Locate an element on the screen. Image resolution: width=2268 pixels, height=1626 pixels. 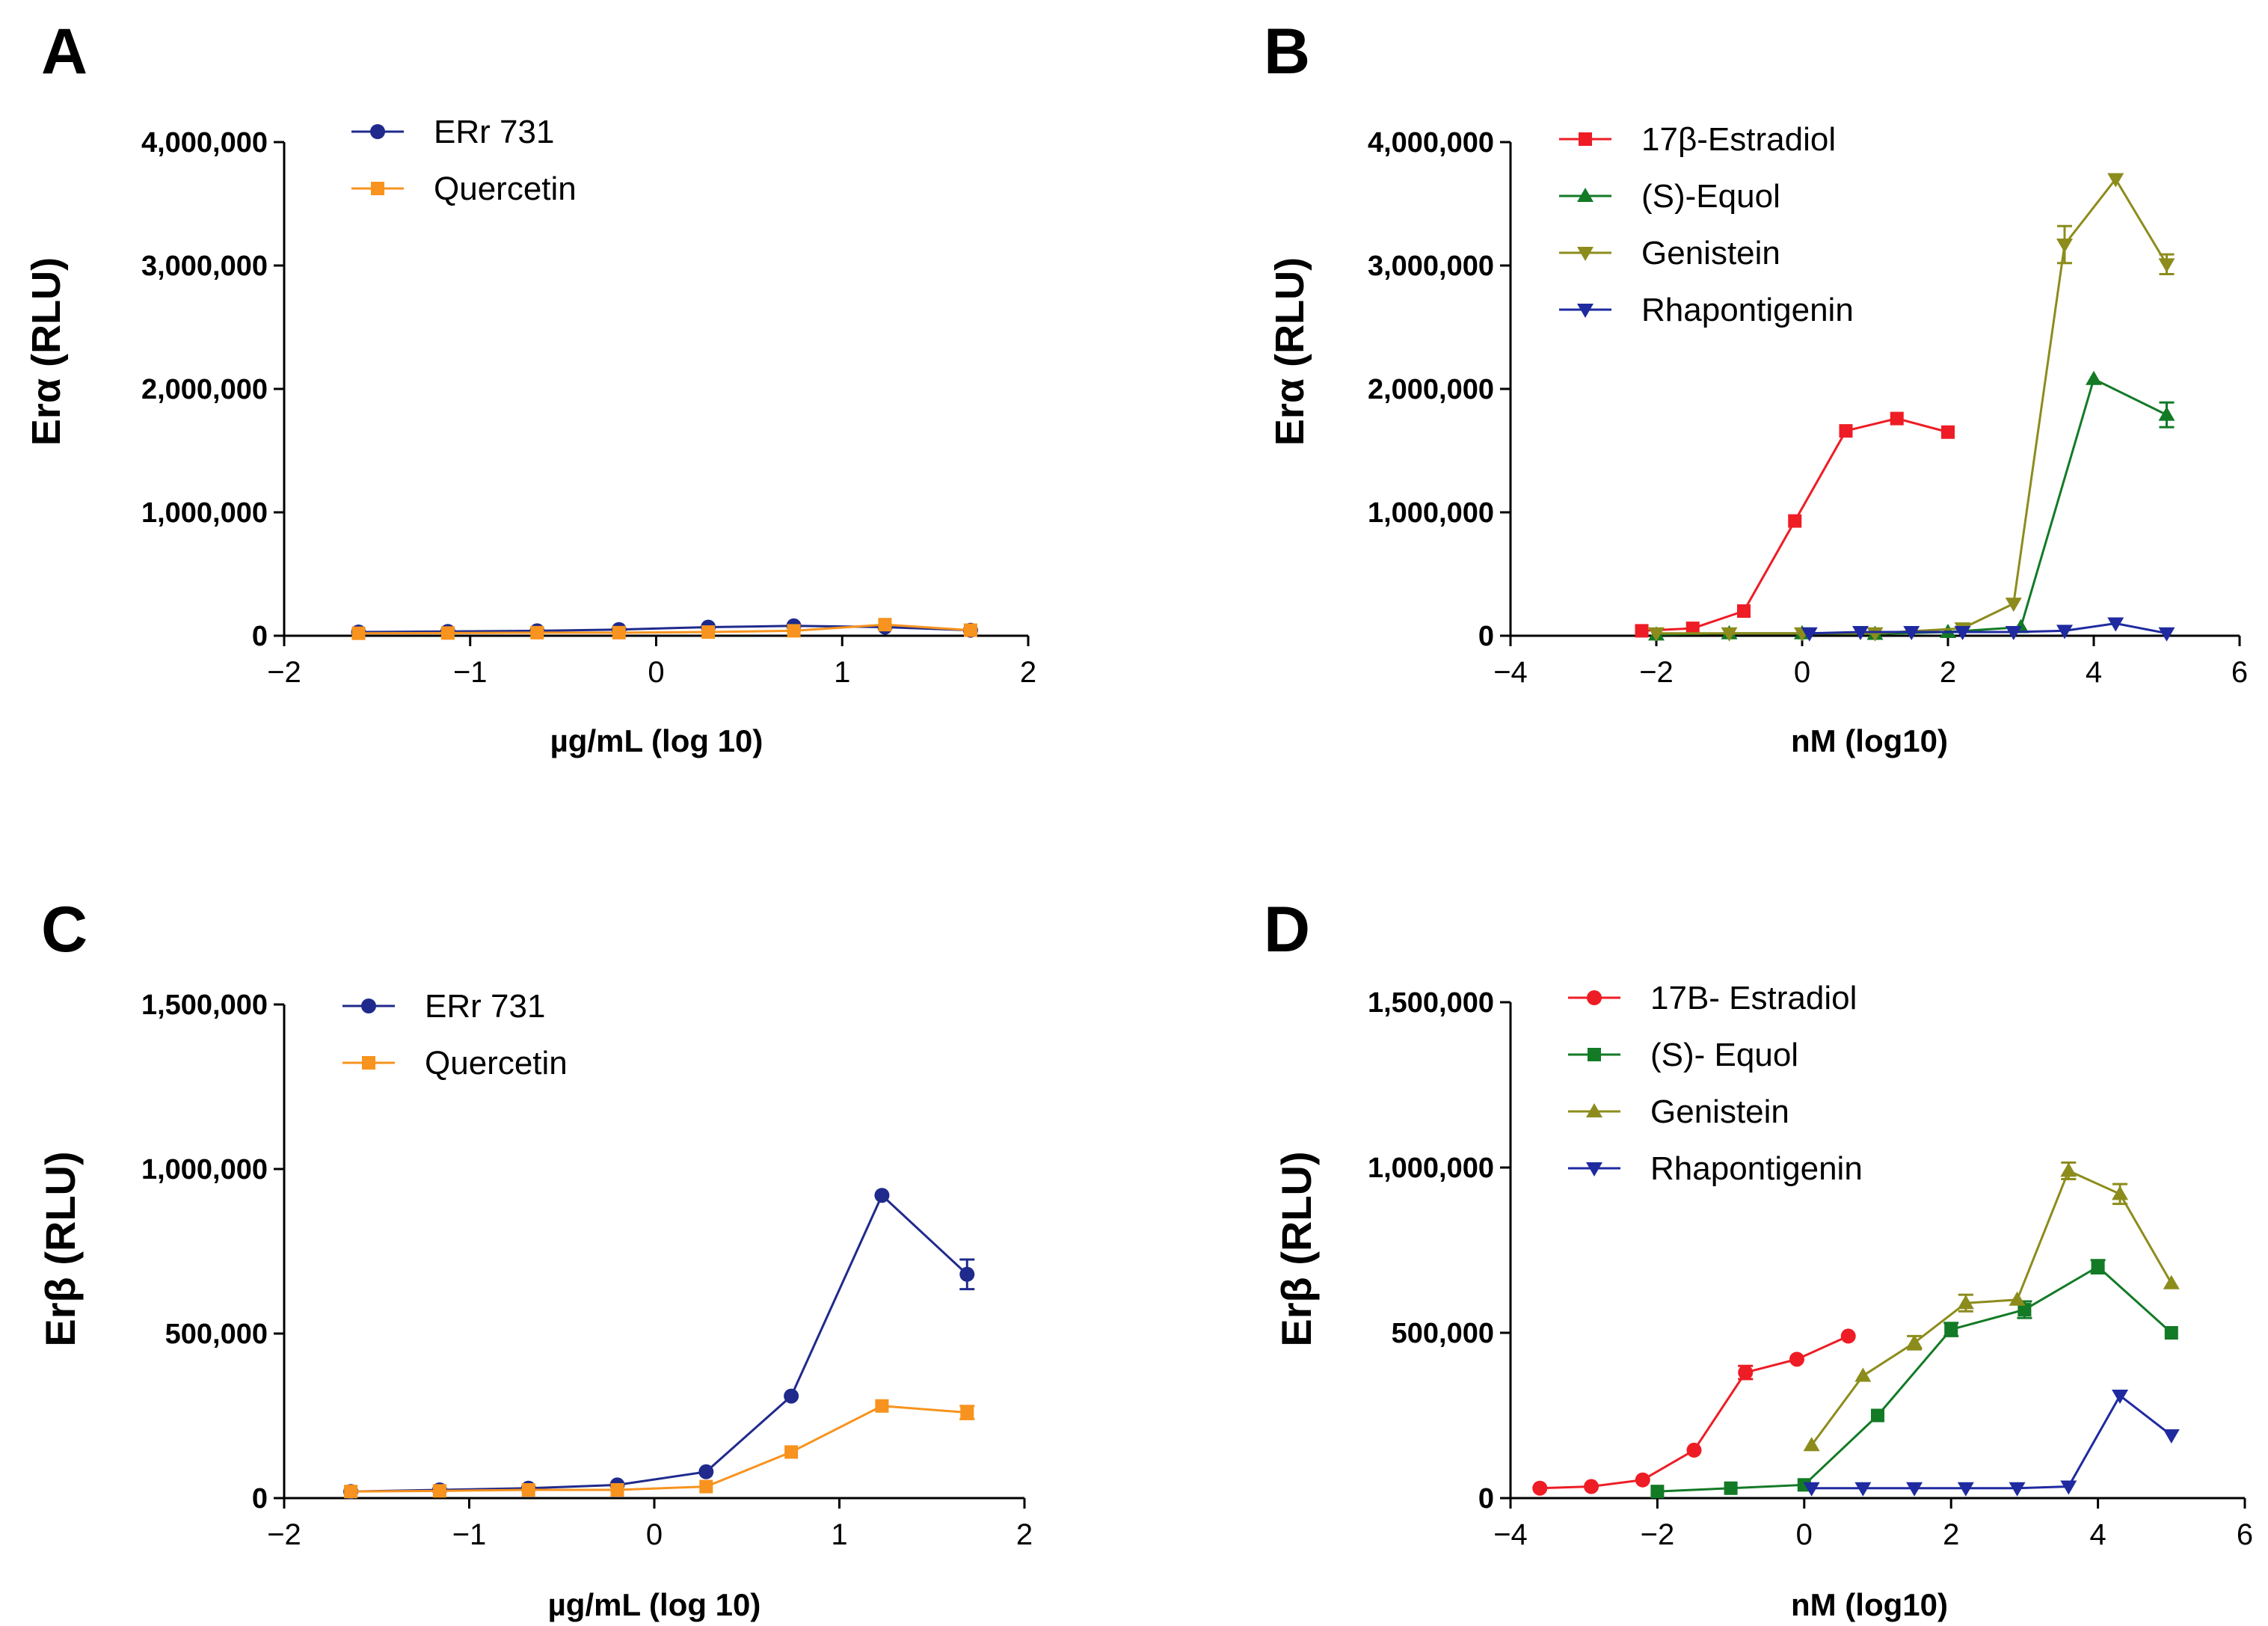
legend-label: Genistein is located at coordinates (1719, 1111).